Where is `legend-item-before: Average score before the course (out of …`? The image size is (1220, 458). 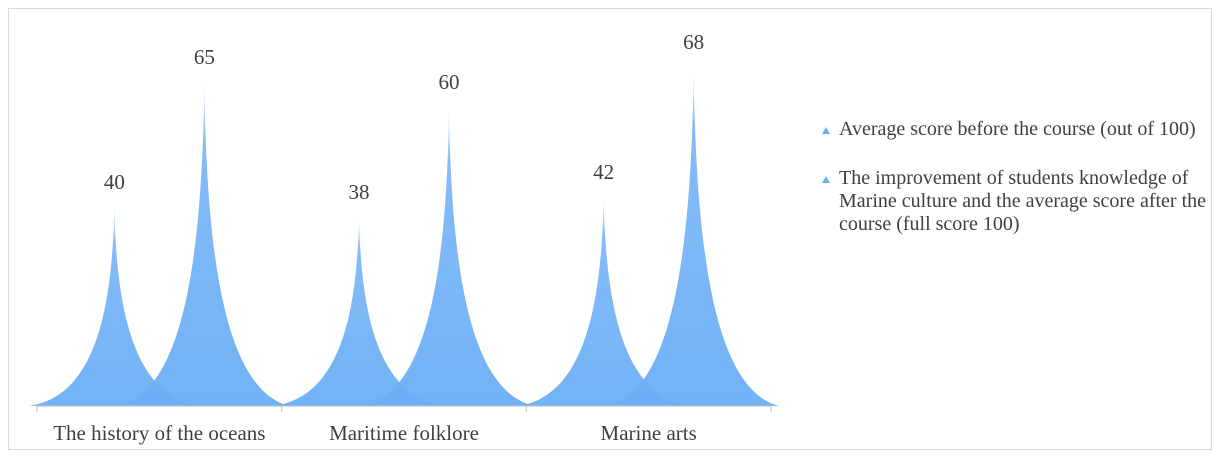 legend-item-before: Average score before the course (out of … is located at coordinates (1021, 129).